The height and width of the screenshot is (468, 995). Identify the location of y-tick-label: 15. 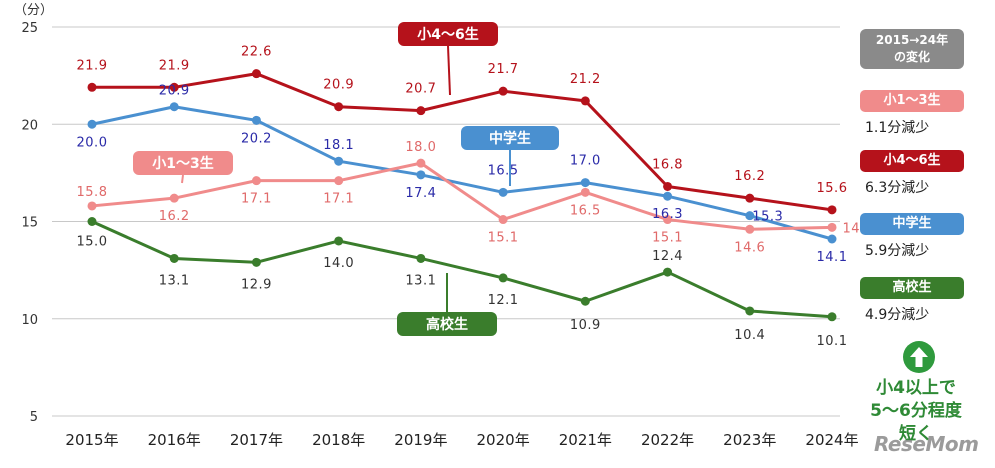
(29, 223).